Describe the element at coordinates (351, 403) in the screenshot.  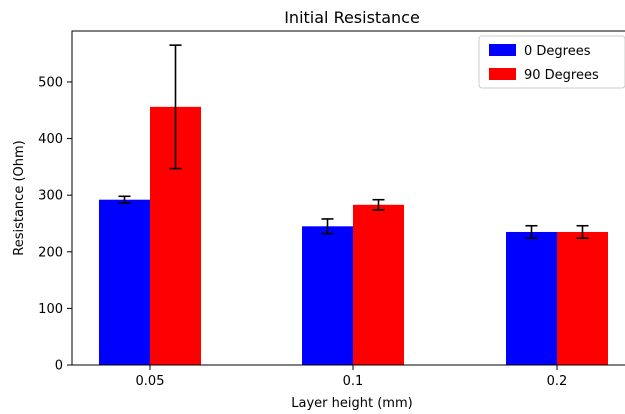
I see `x-axis-label: Layer height (mm)` at that location.